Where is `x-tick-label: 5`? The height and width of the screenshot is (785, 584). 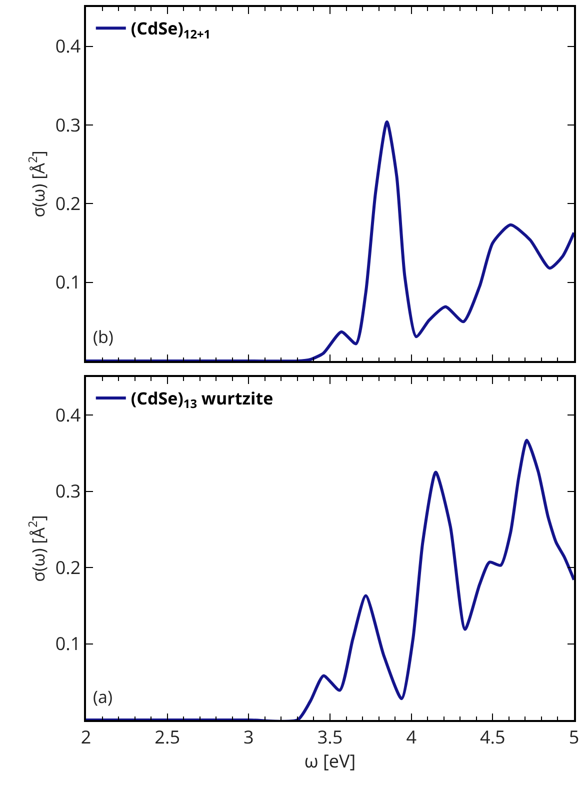 x-tick-label: 5 is located at coordinates (574, 737).